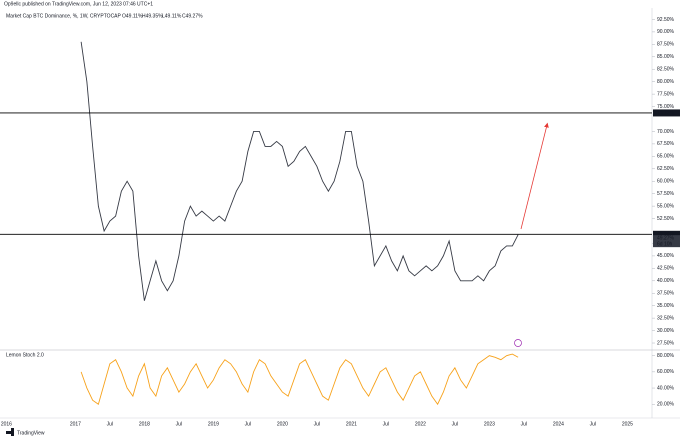  Describe the element at coordinates (666, 32) in the screenshot. I see `y-tick-label: 90.00%` at that location.